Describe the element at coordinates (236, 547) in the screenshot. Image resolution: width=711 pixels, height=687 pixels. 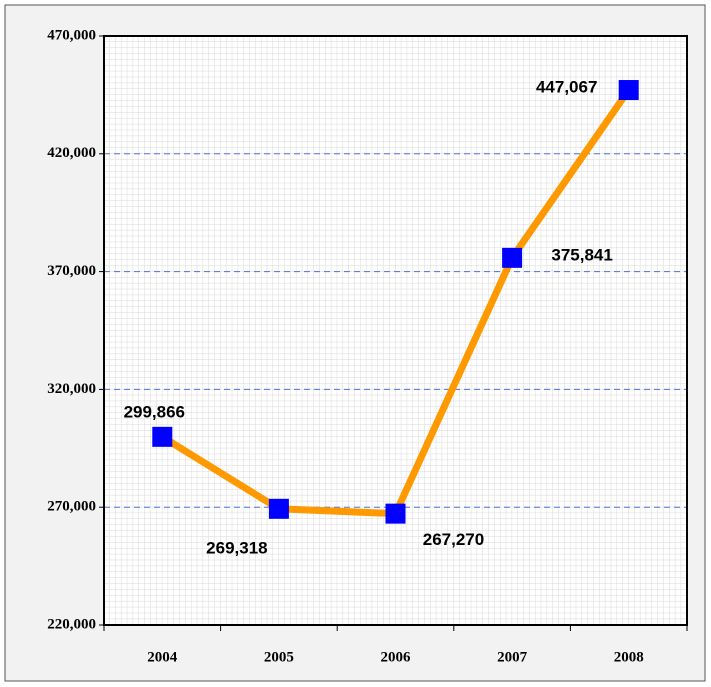
I see `data-label: 269,318` at that location.